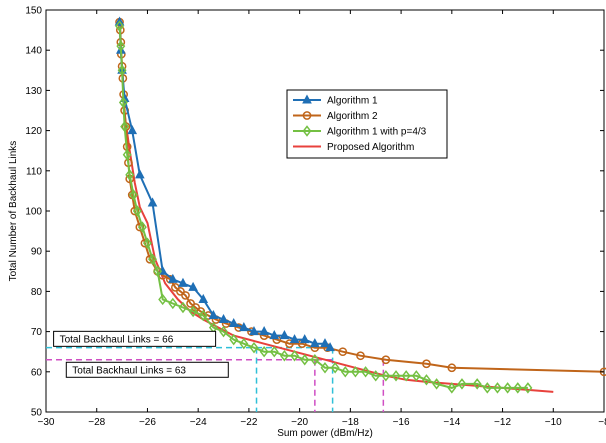 The width and height of the screenshot is (606, 443). Describe the element at coordinates (33, 131) in the screenshot. I see `y-tick-label: 120` at that location.